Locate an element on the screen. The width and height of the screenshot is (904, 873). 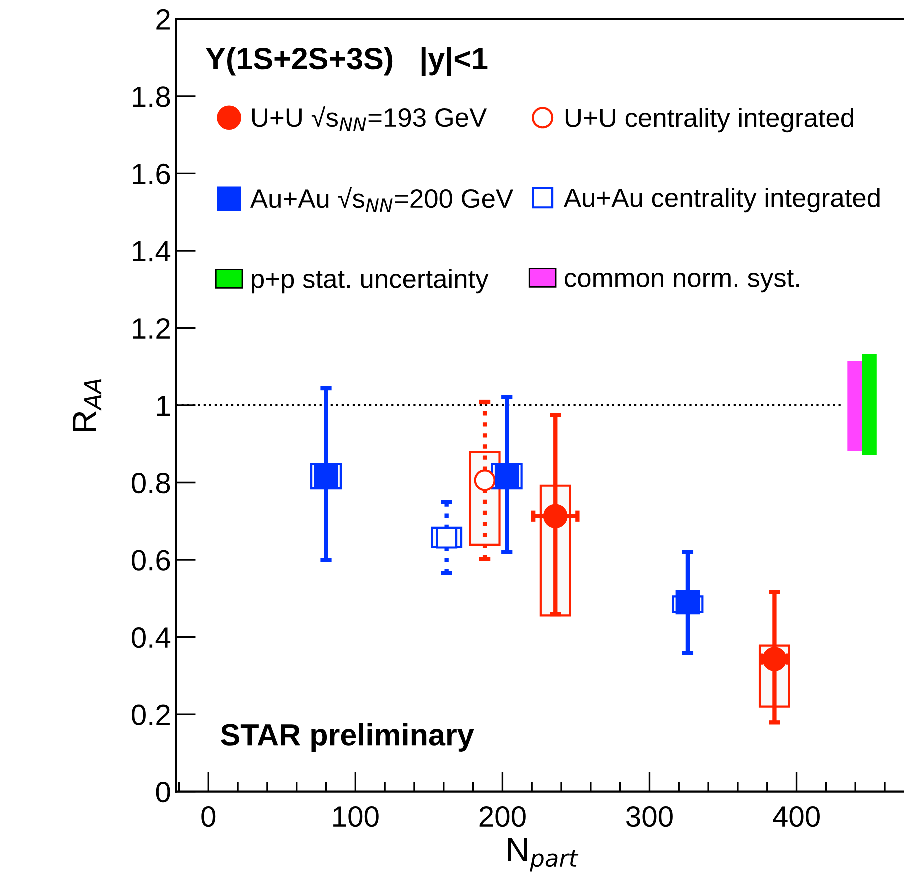
annotation: Υ(1S+2S+3S) |y|<1 is located at coordinates (347, 61).